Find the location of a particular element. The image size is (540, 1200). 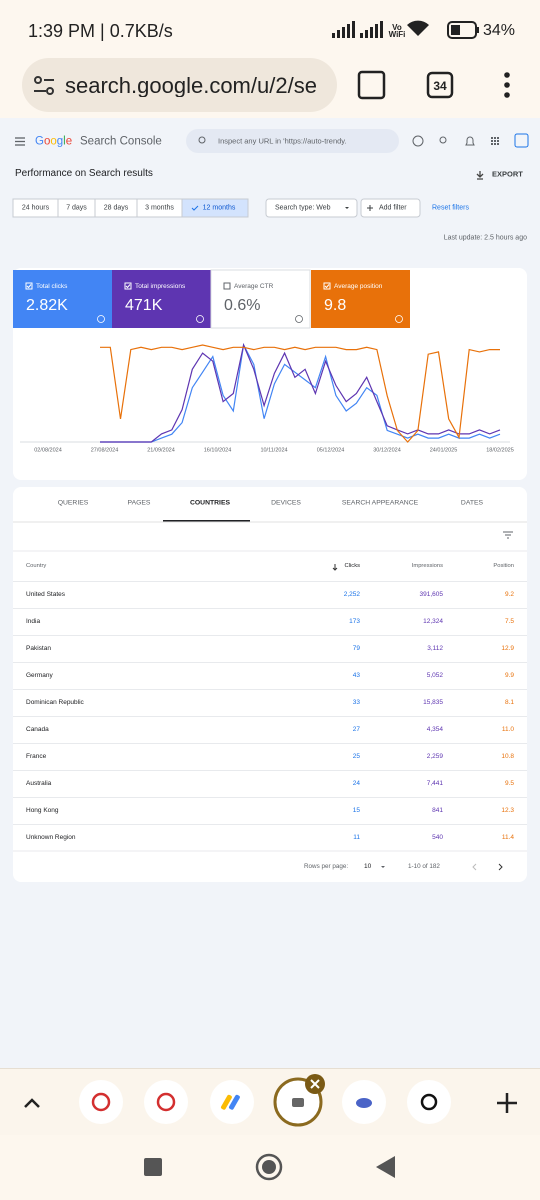

nav-home is located at coordinates (269, 1167).